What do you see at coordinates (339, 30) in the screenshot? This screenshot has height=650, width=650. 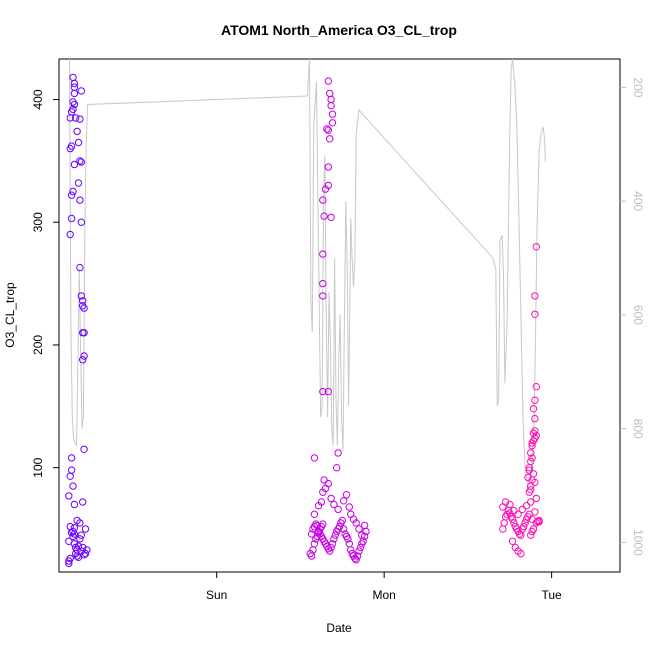 I see `chart-title: ATOM1 North_America O3_CL_trop` at bounding box center [339, 30].